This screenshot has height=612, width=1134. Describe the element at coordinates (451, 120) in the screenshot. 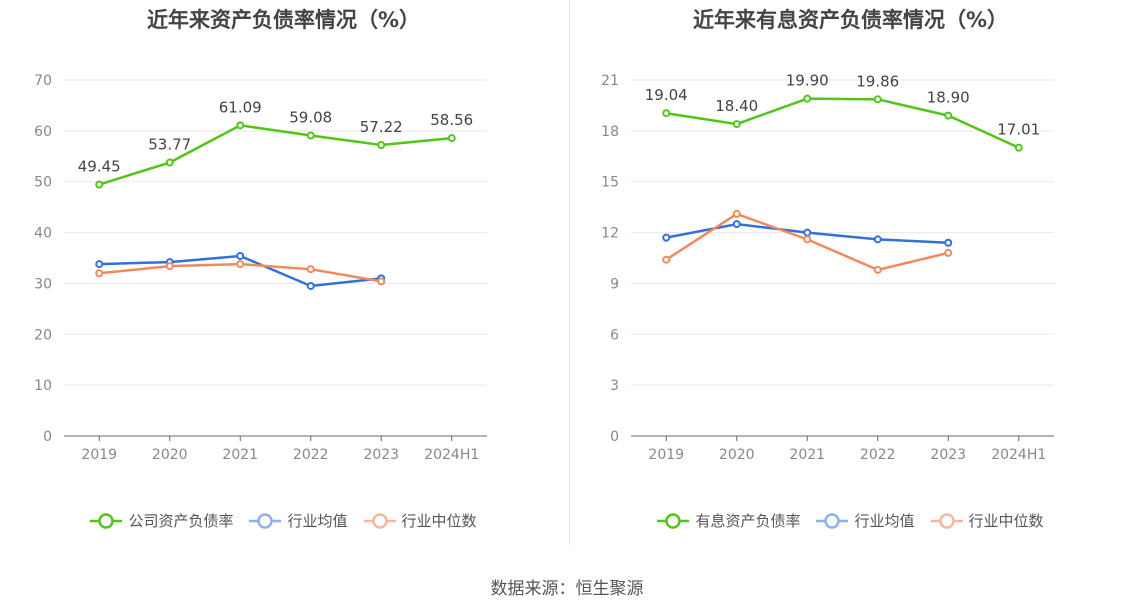

I see `data-label: 58.56` at that location.